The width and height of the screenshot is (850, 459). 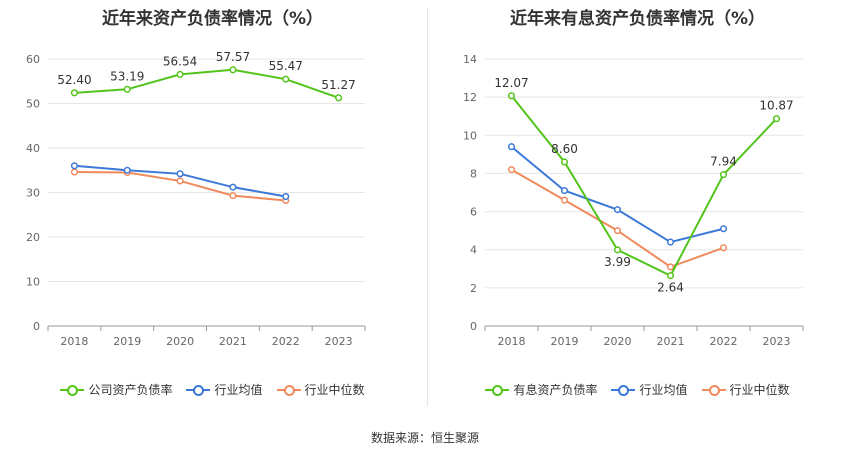 I want to click on legend-item-company: 公司资产负债率, so click(x=116, y=389).